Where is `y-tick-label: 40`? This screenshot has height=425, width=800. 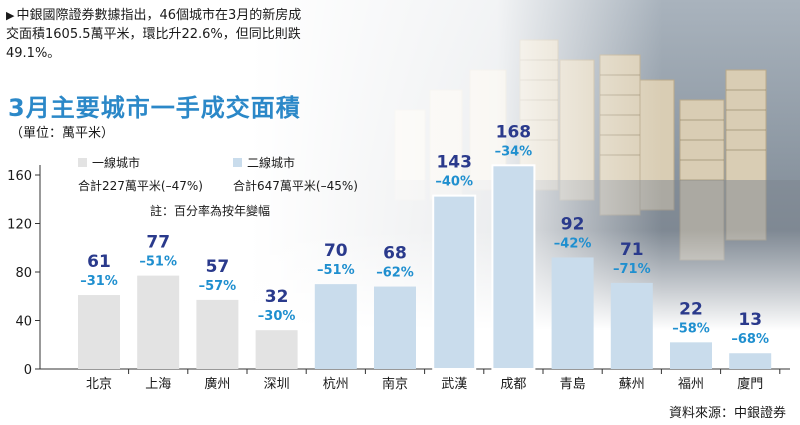 y-tick-label: 40 is located at coordinates (23, 322).